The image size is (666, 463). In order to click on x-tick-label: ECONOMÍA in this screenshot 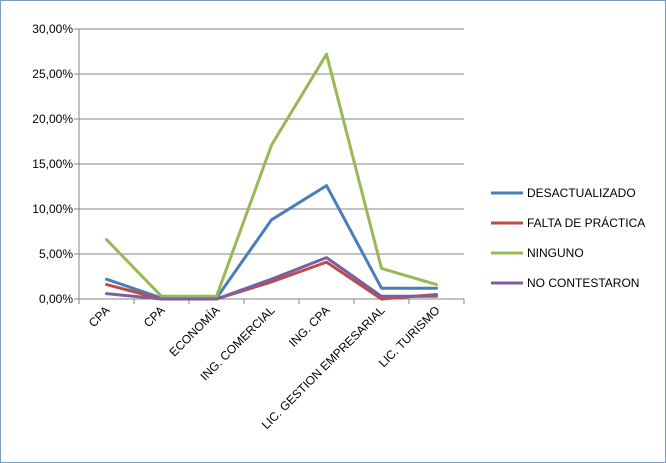, I will do `click(194, 331)`.